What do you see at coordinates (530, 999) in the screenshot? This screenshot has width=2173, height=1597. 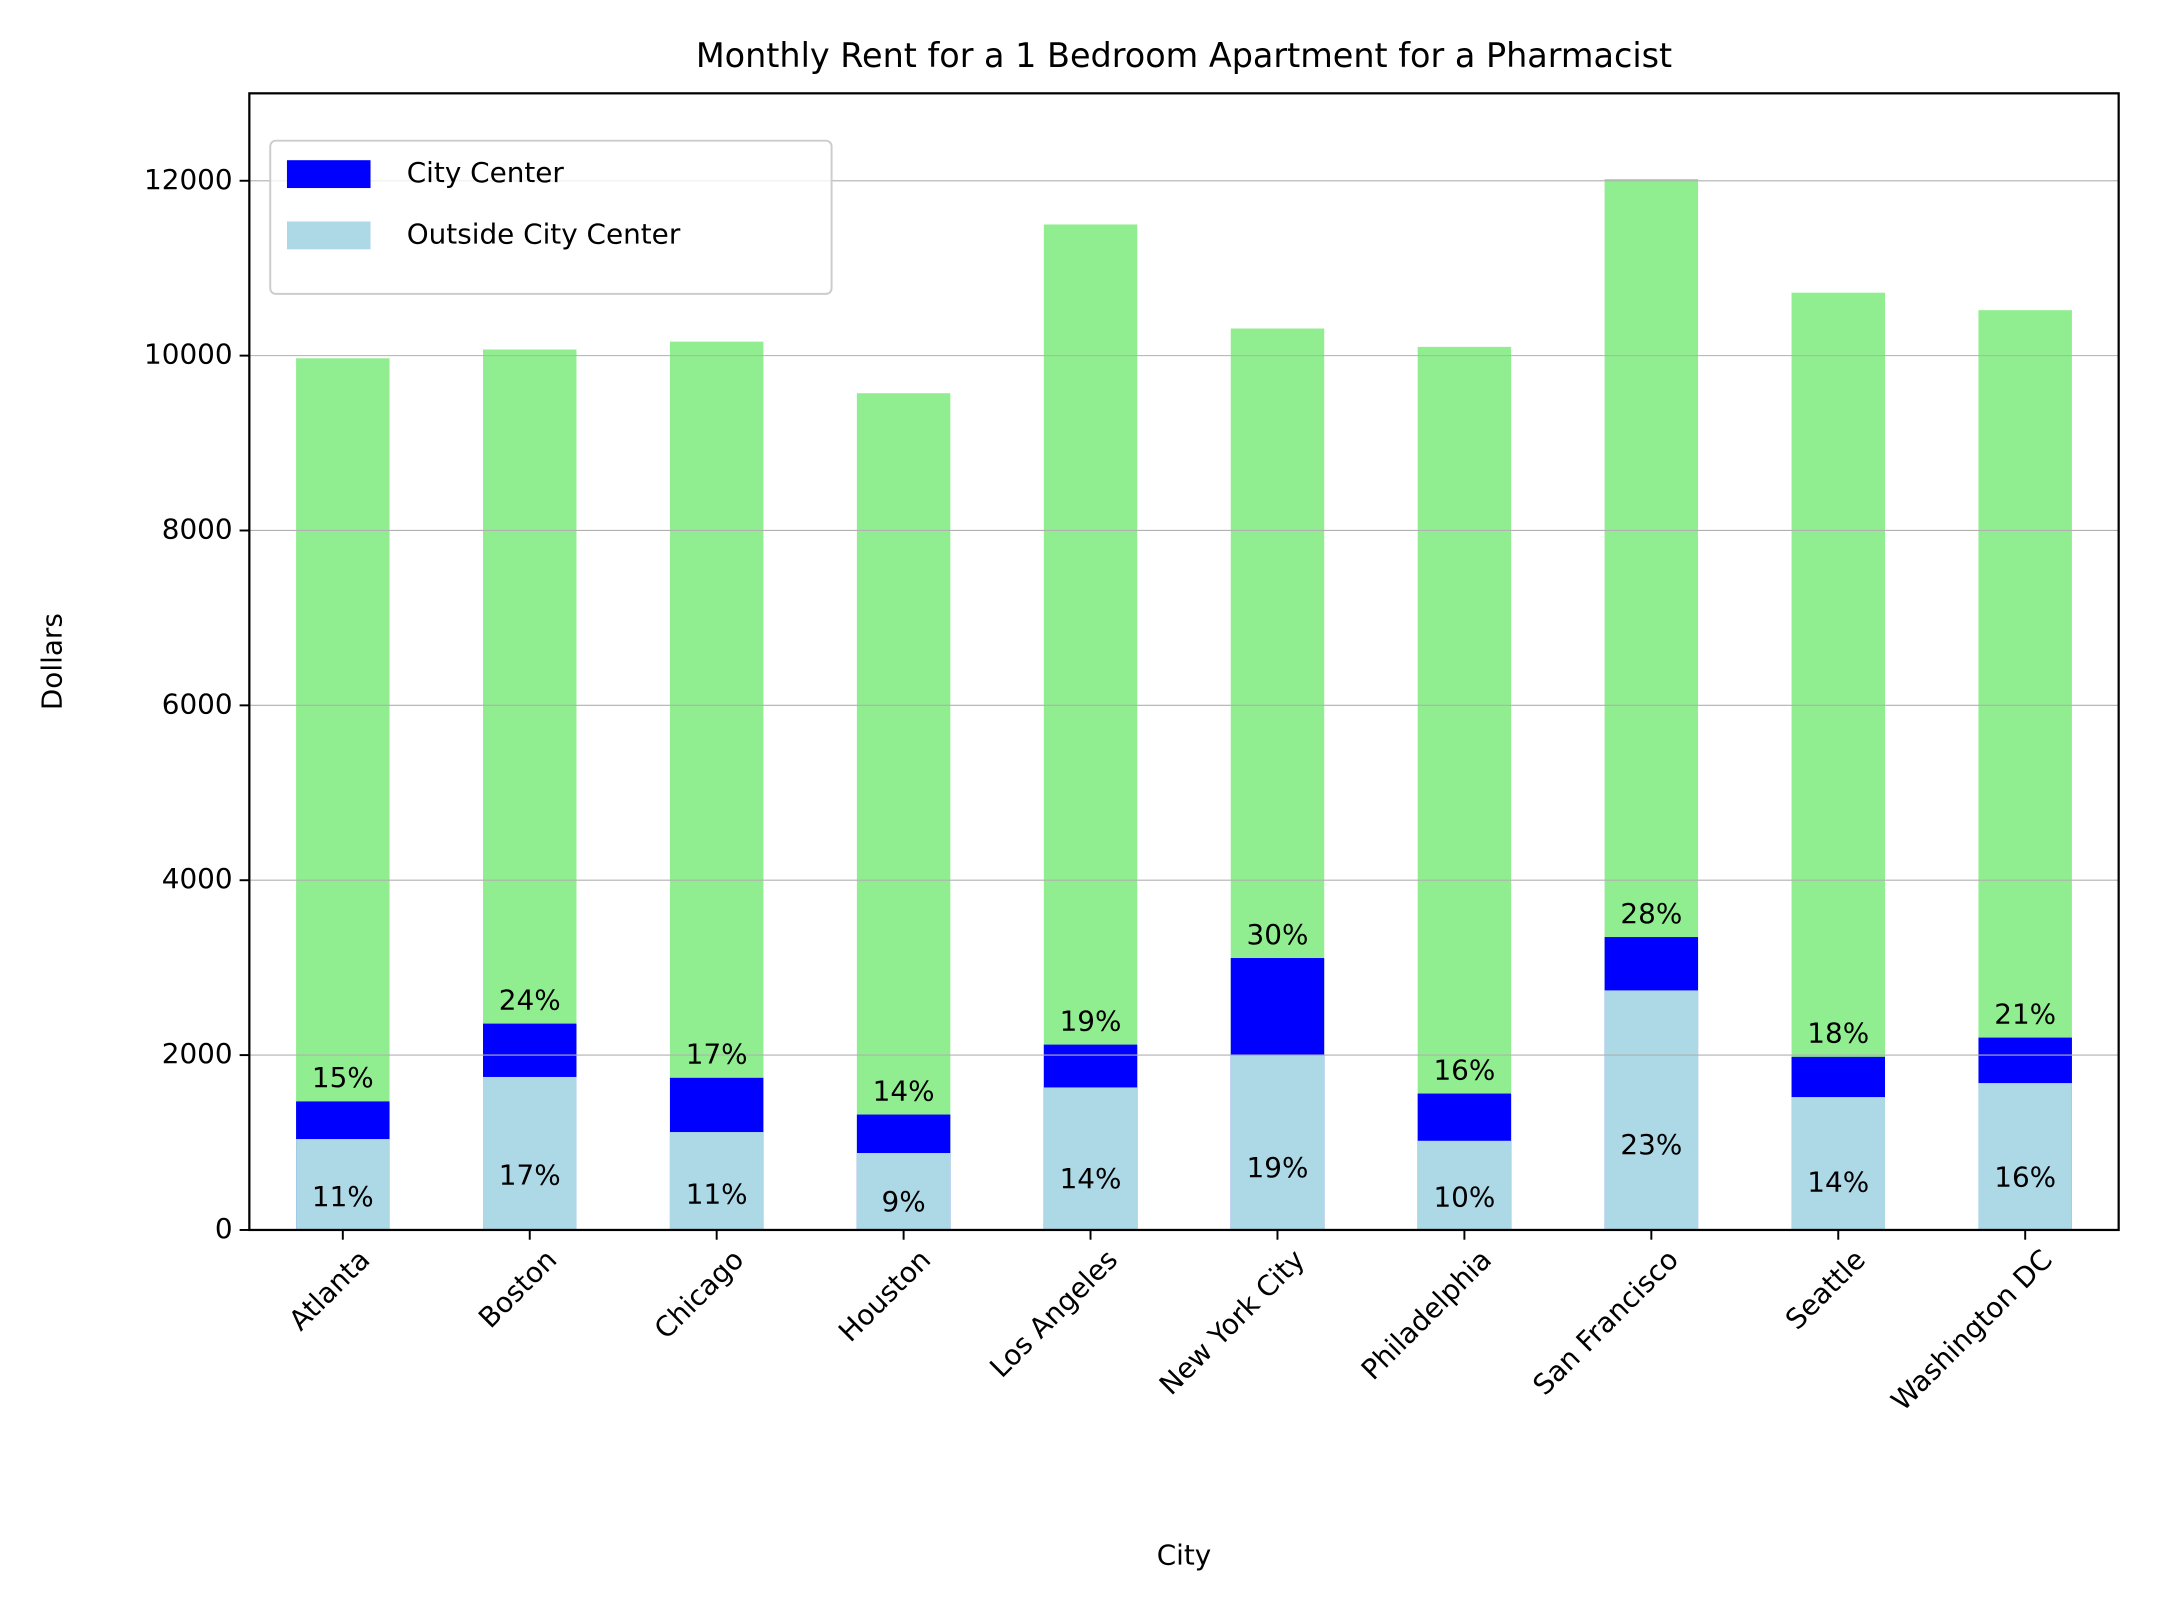 I see `share-label: 24%` at bounding box center [530, 999].